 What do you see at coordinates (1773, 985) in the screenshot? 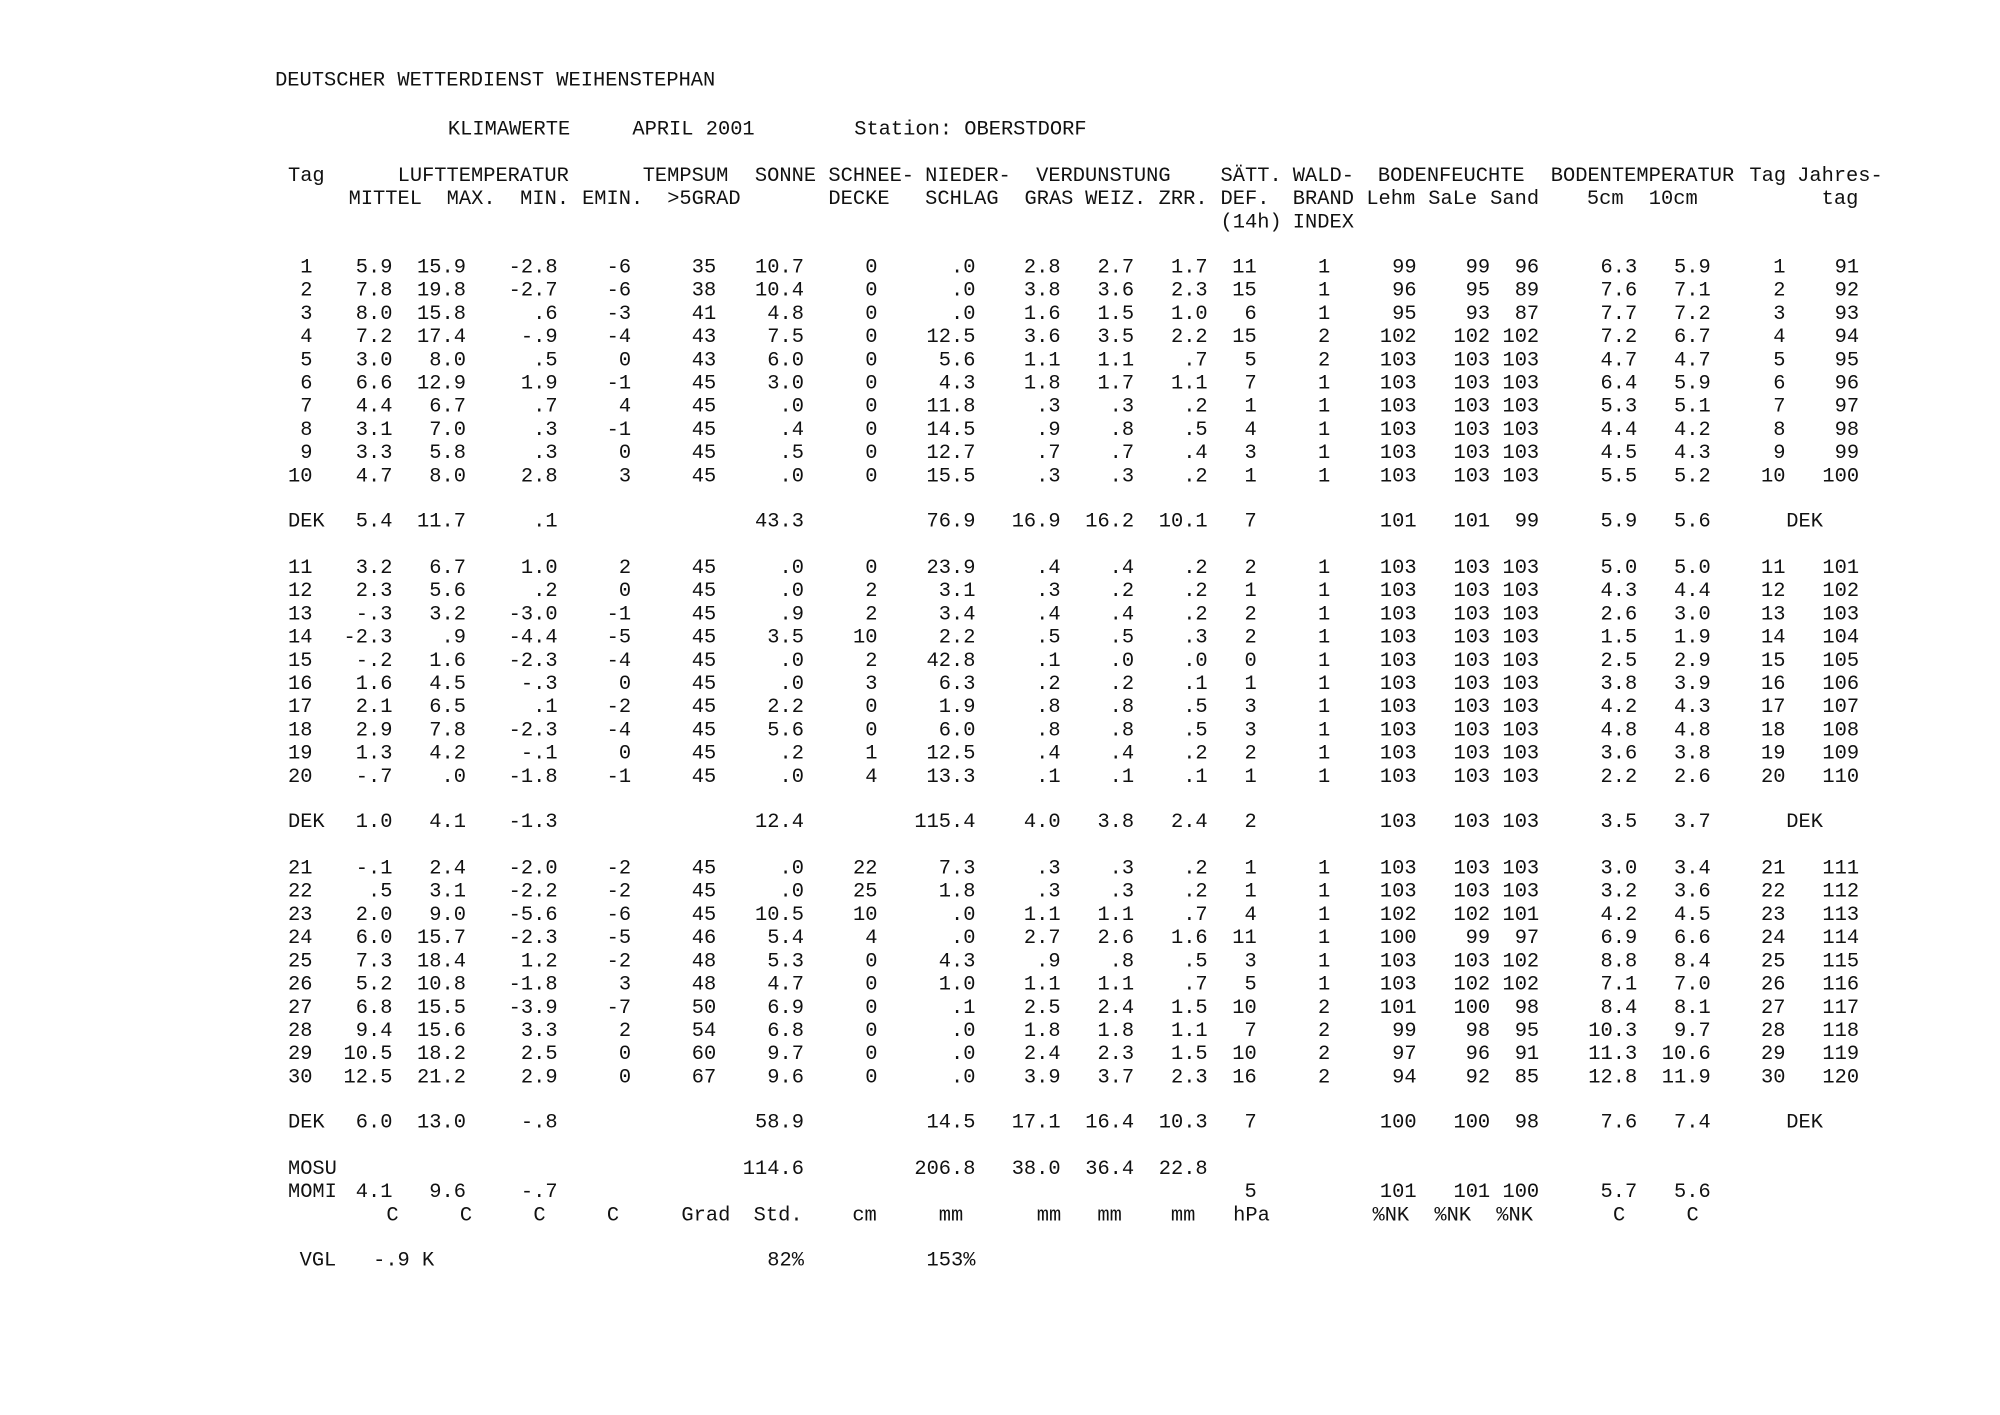
I see `table-cell: 26` at bounding box center [1773, 985].